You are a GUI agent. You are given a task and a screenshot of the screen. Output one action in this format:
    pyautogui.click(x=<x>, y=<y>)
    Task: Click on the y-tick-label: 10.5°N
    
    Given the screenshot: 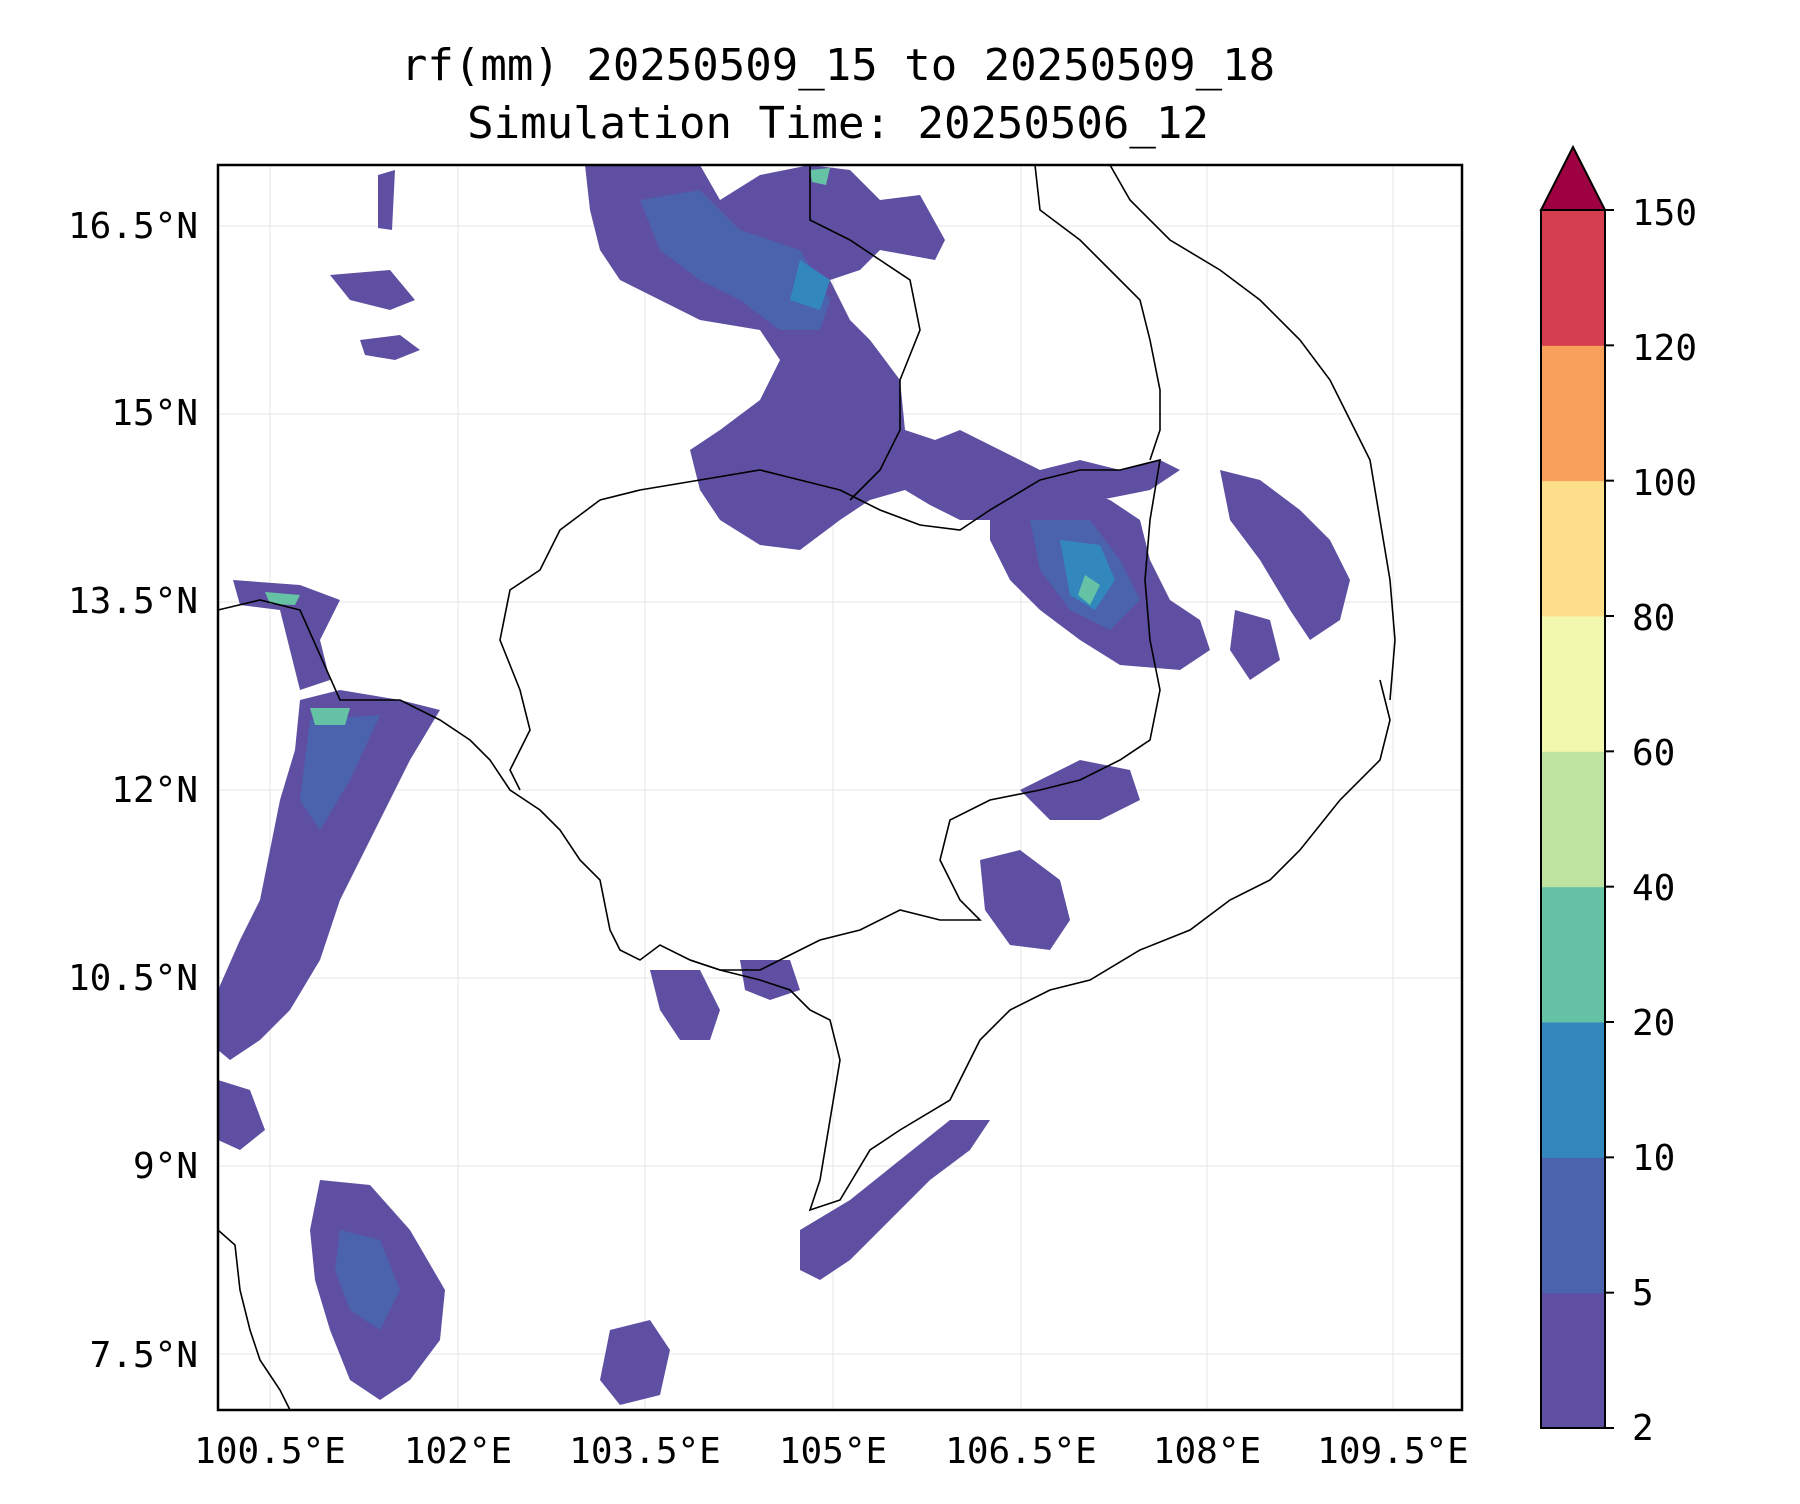 What is the action you would take?
    pyautogui.click(x=133, y=978)
    